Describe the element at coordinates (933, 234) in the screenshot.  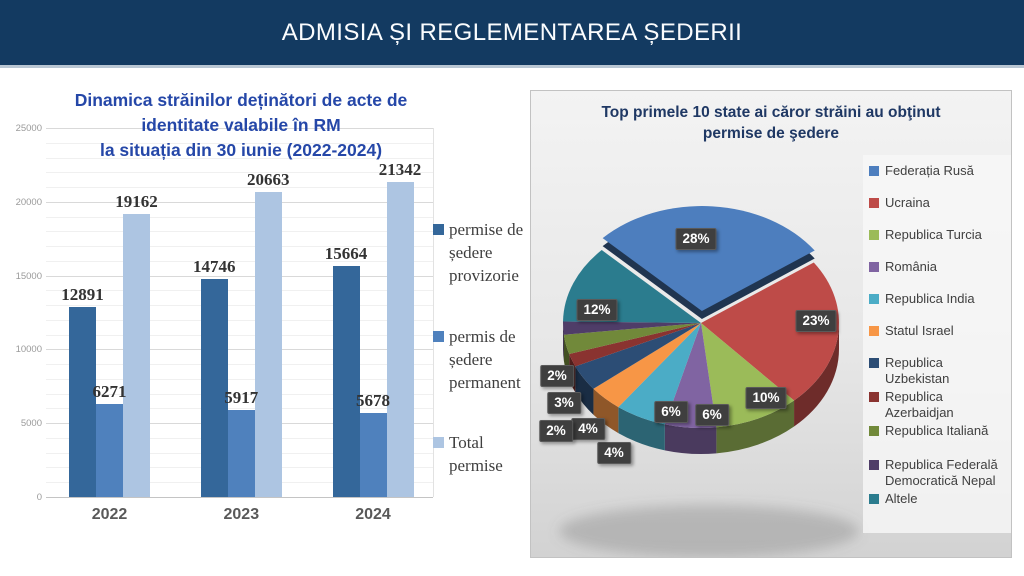
I see `pie-legend-label: Republica Turcia` at that location.